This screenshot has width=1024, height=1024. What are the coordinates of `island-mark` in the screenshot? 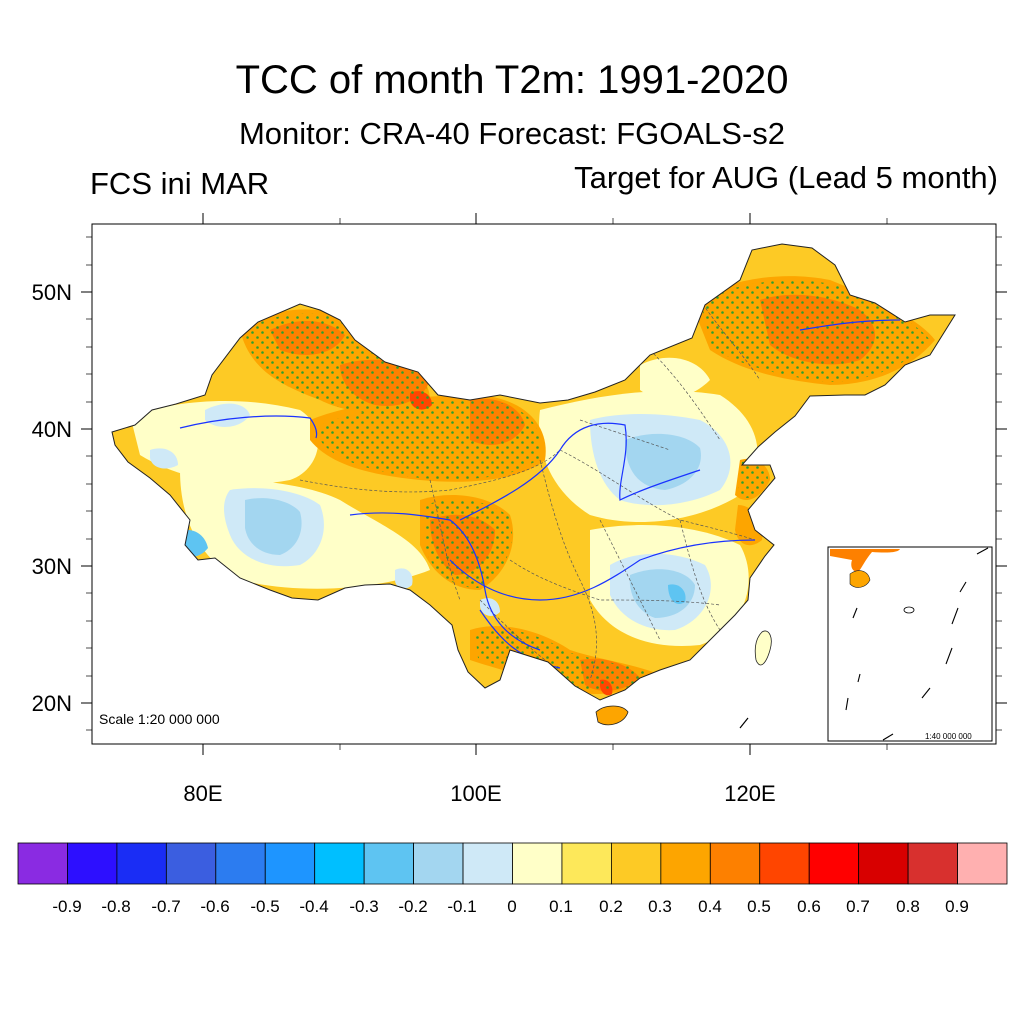 It's located at (744, 723).